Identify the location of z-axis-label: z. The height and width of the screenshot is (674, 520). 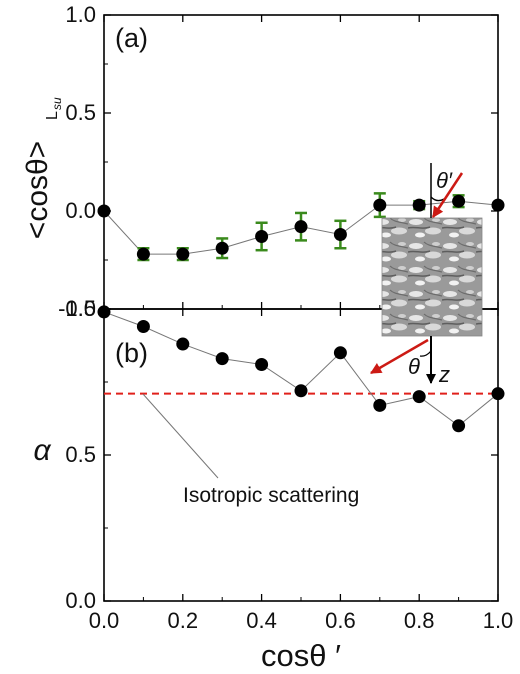
(444, 374).